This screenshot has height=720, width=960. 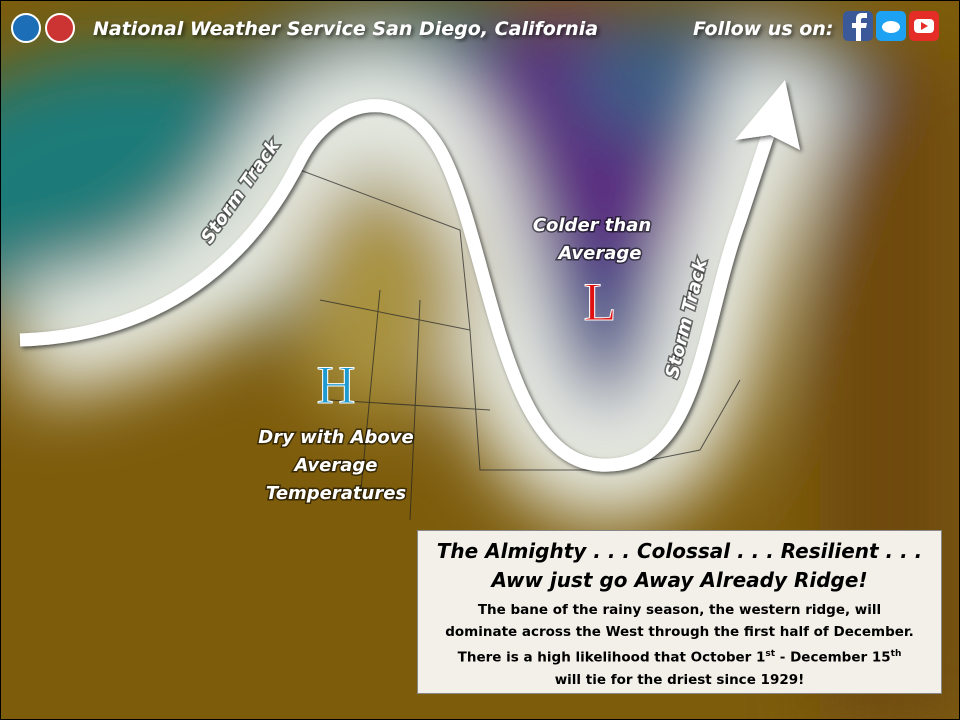 I want to click on headline: Aww just go Away Already Ridge!, so click(x=679, y=580).